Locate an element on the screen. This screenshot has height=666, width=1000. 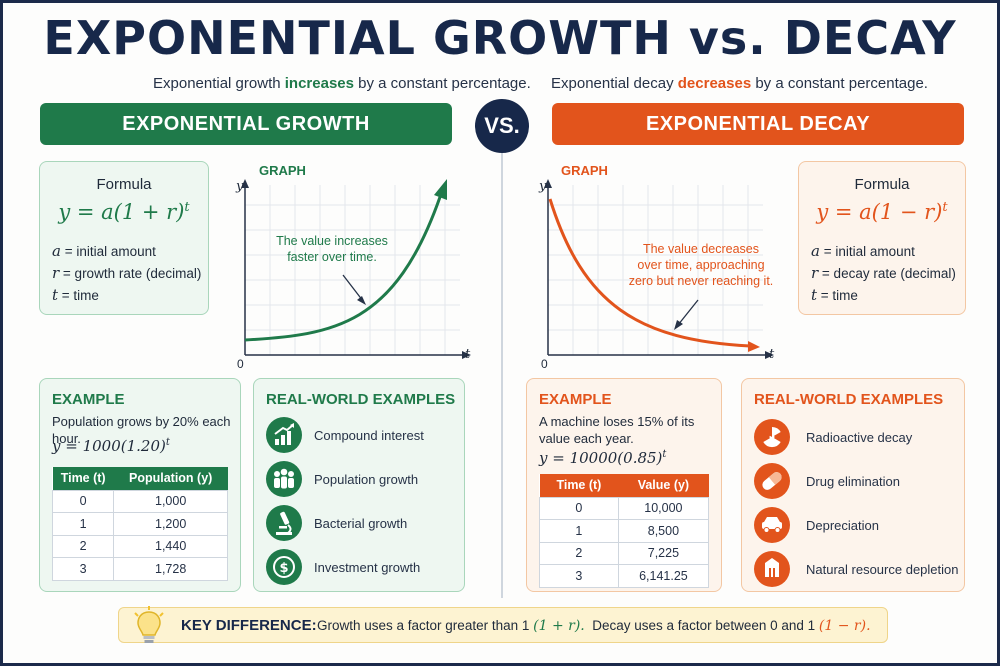
growth-curve-arrow is located at coordinates (440, 189).